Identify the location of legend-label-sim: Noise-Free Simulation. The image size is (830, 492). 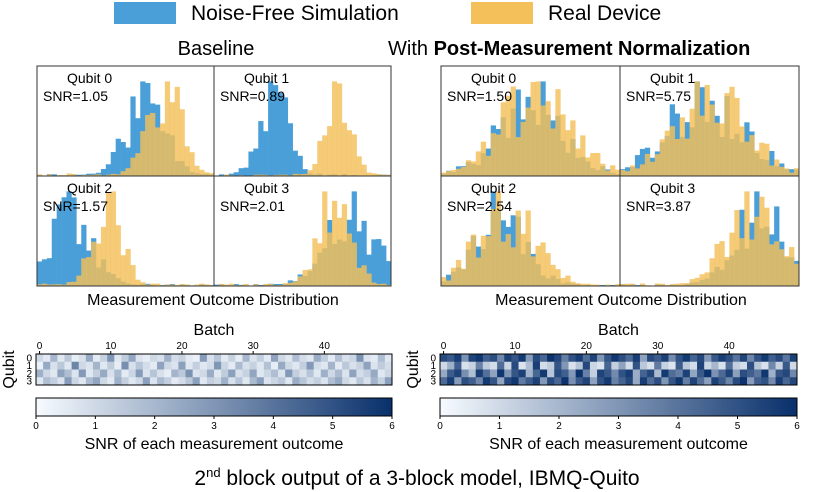
(295, 13).